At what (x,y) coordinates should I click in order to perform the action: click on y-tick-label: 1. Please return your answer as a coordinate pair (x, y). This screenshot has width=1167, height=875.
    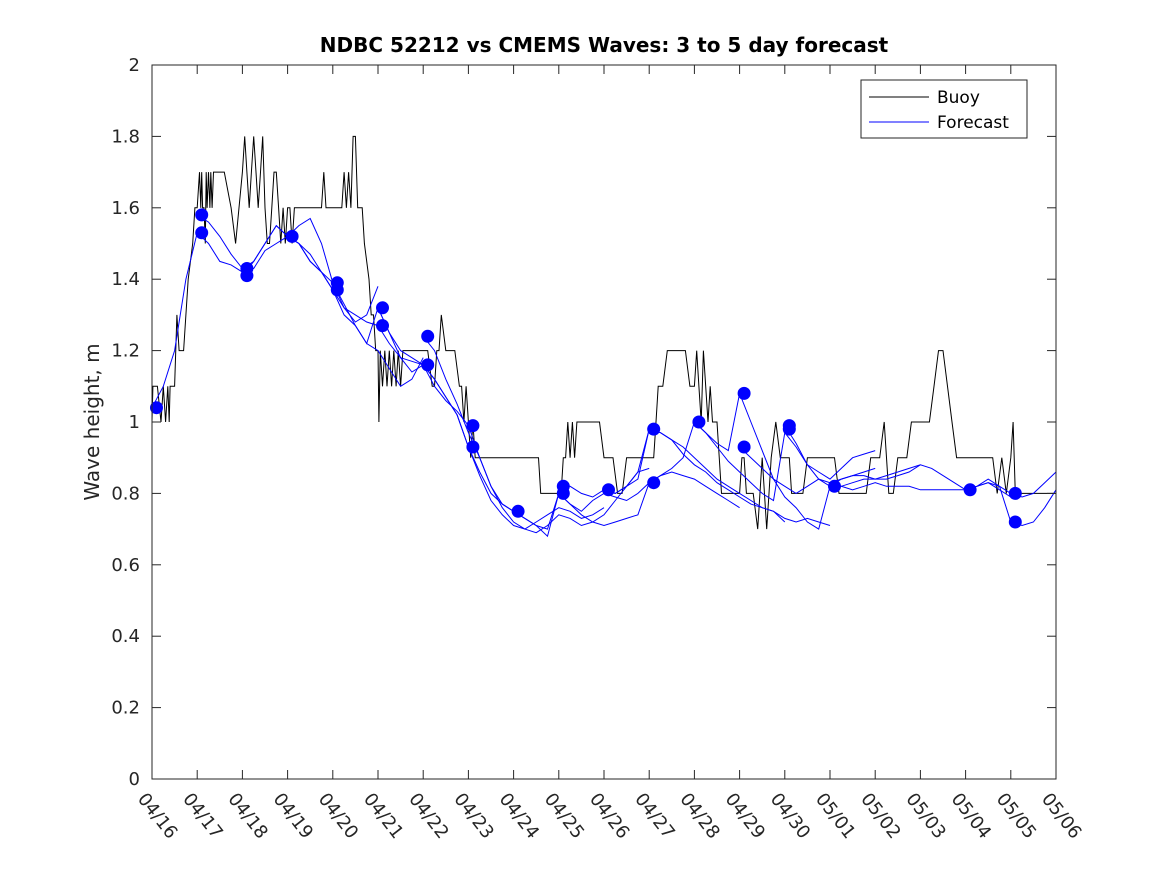
    Looking at the image, I should click on (134, 422).